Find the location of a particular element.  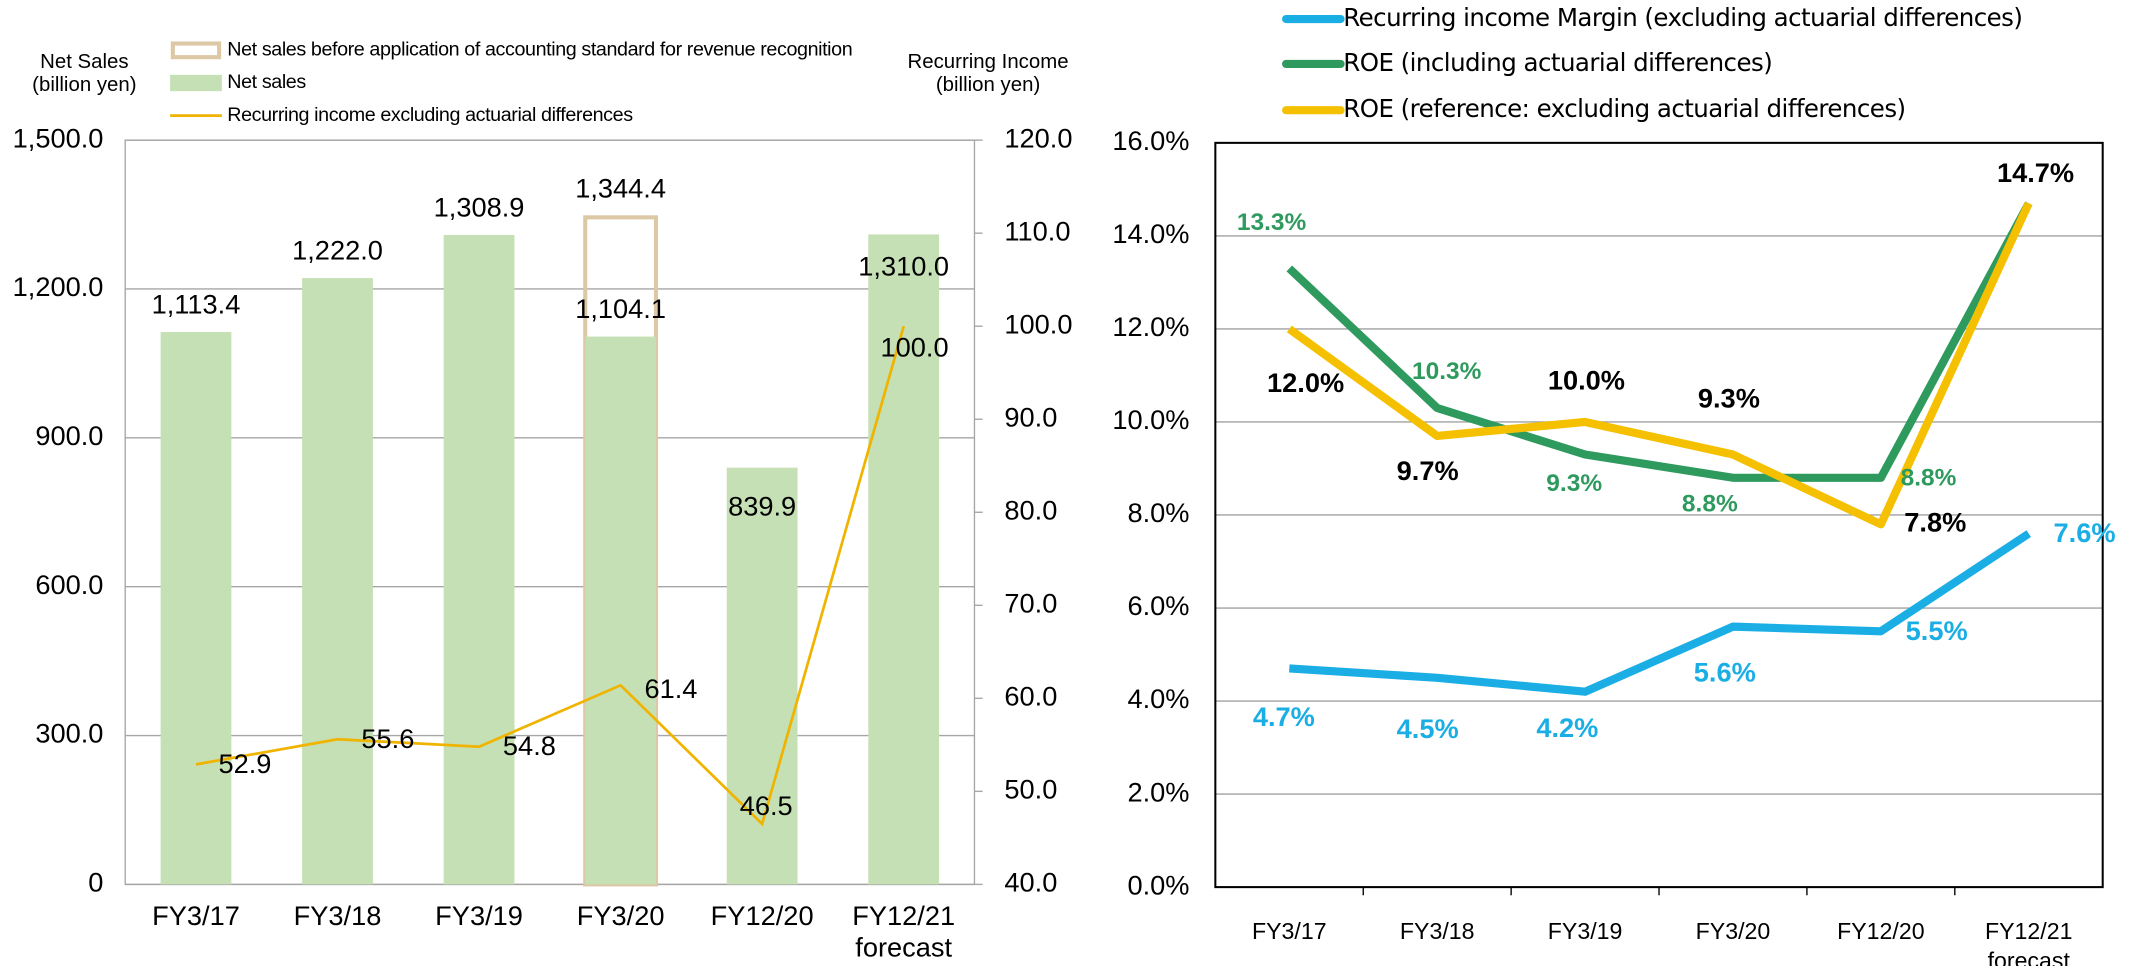

data-label: 10.0% is located at coordinates (1586, 380).